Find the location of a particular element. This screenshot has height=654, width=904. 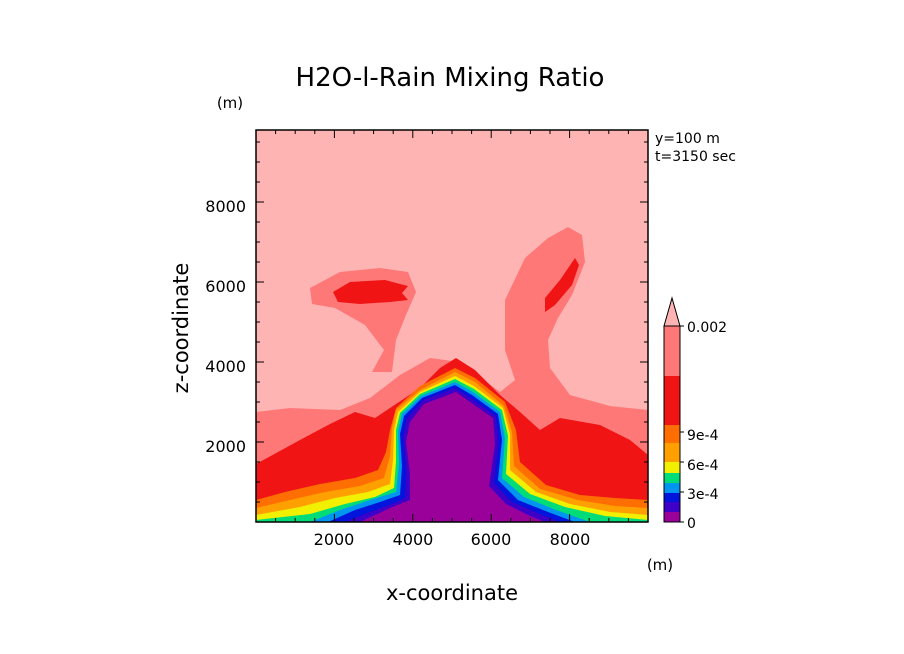

annotation-y: y=100 m is located at coordinates (687, 139).